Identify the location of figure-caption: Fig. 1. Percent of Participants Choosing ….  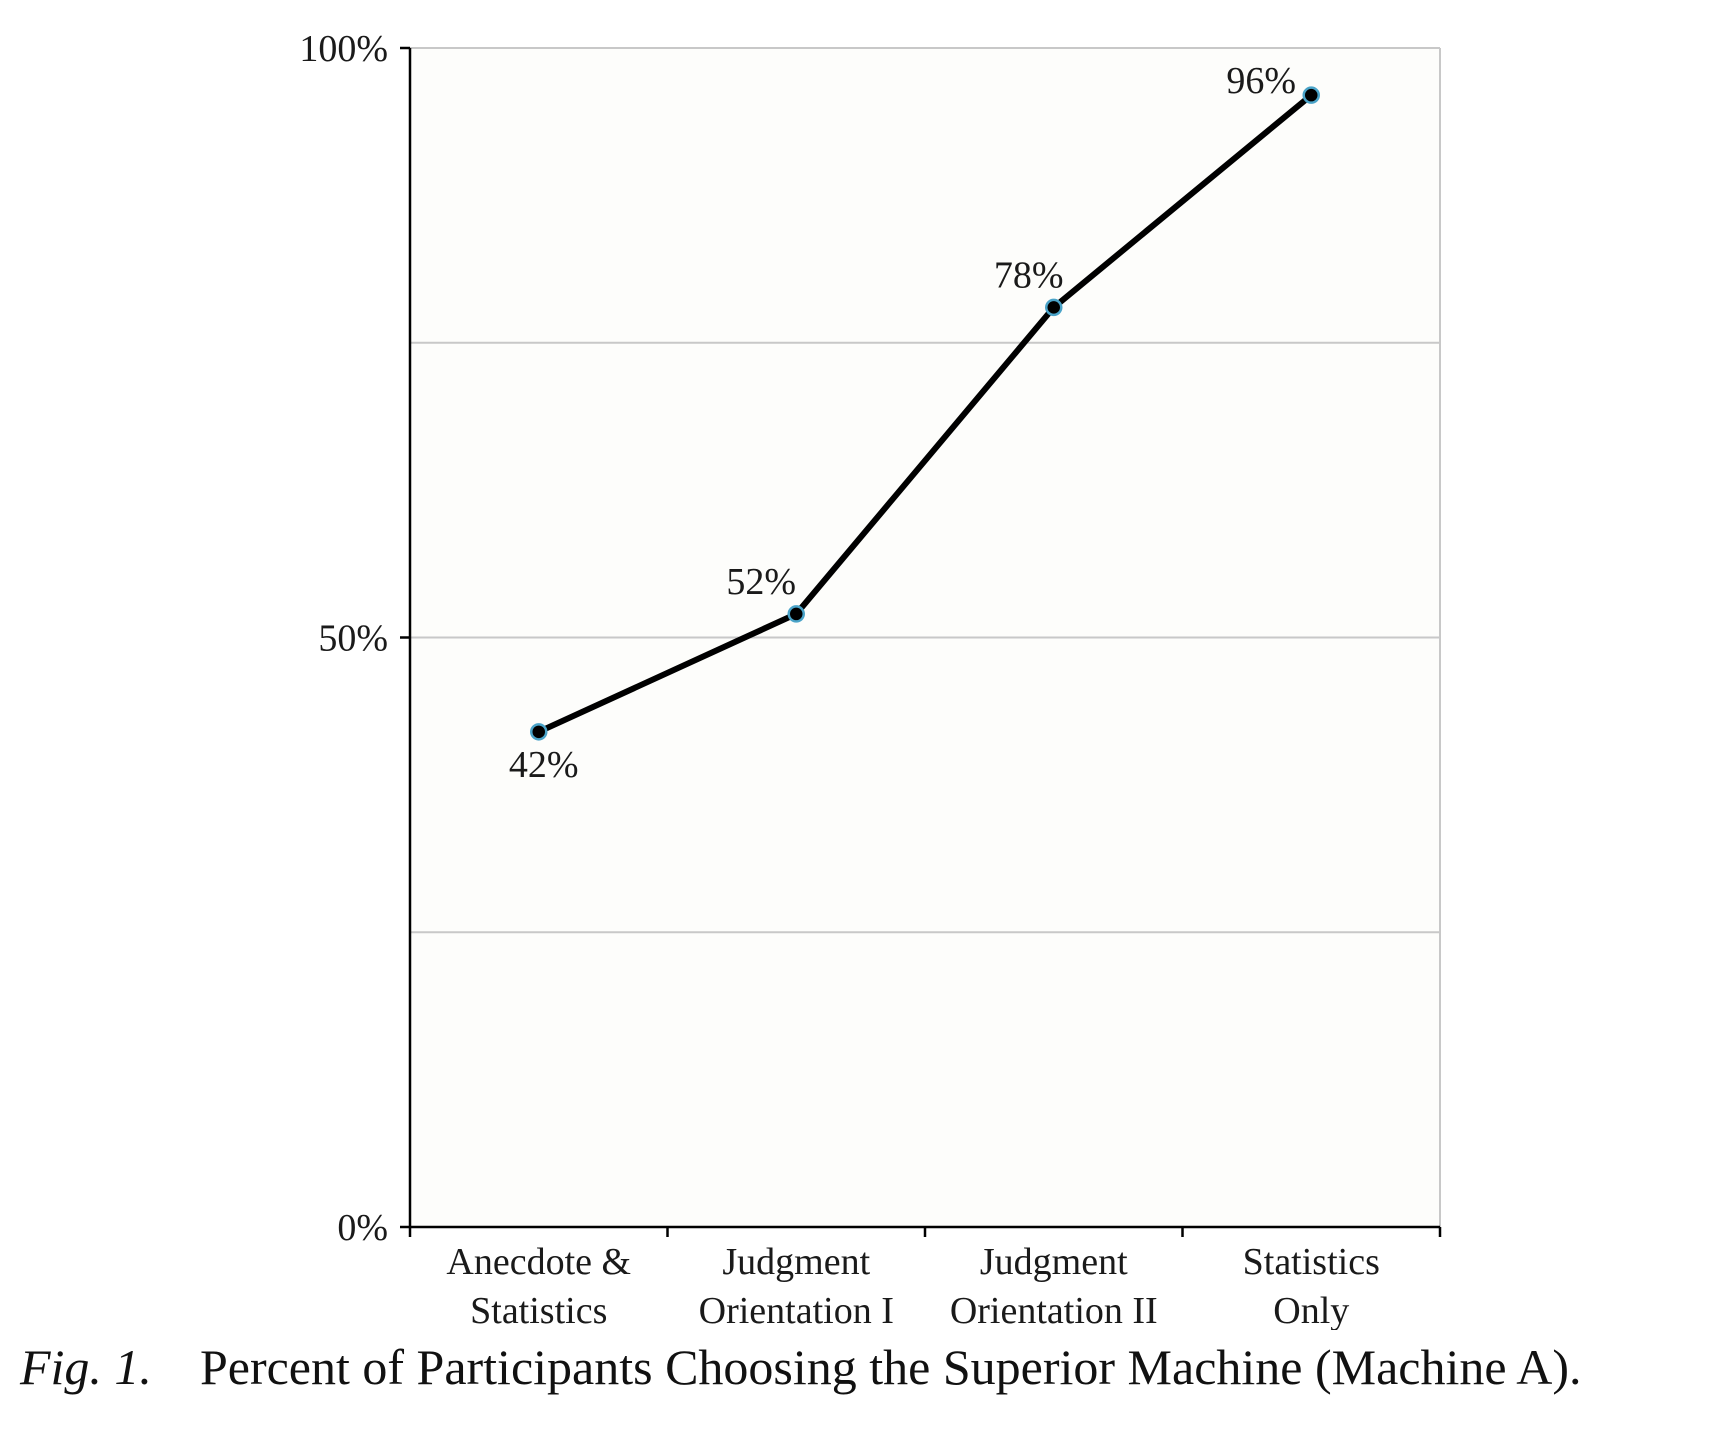
(801, 1367).